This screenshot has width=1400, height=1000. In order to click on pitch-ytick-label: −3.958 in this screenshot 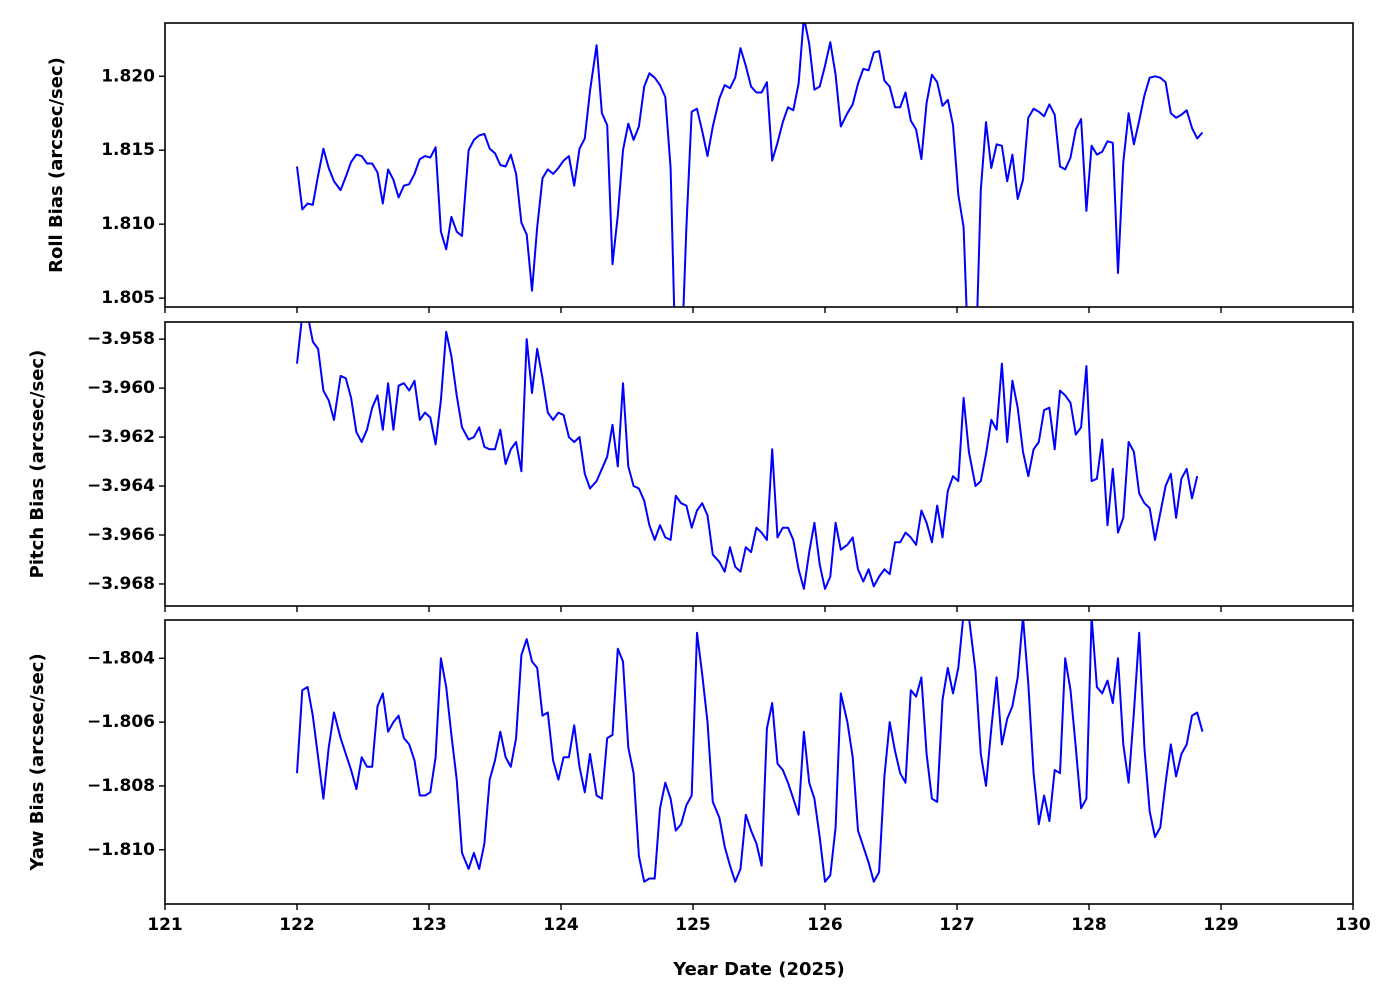, I will do `click(121, 339)`.